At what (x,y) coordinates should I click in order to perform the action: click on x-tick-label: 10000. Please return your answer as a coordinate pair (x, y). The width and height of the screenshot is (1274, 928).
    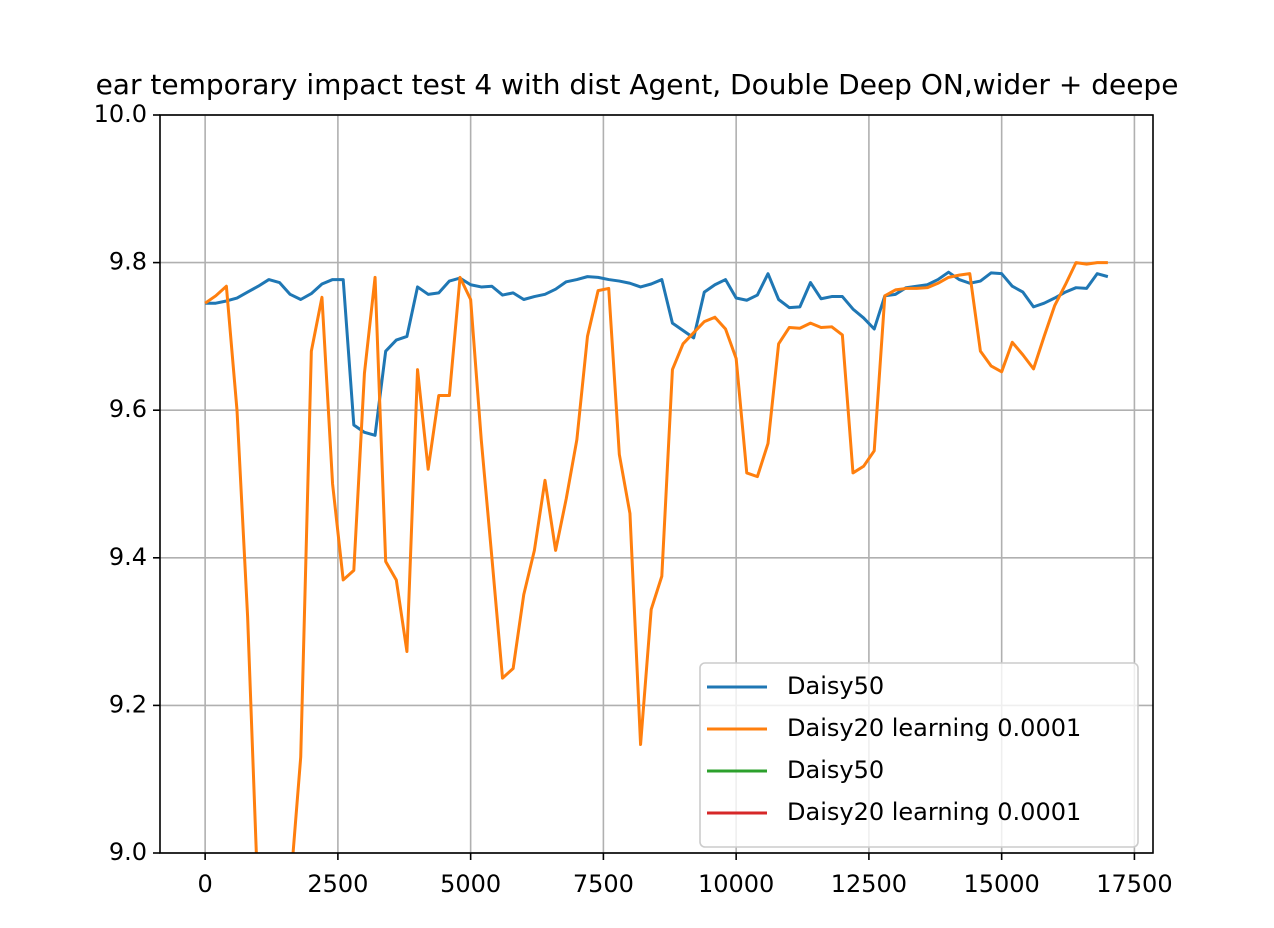
    Looking at the image, I should click on (736, 884).